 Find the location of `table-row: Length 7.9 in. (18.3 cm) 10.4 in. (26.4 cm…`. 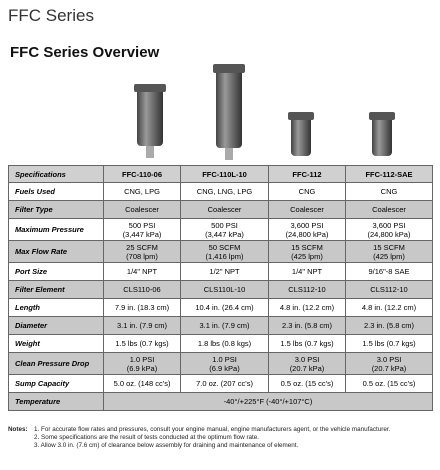

table-row: Length 7.9 in. (18.3 cm) 10.4 in. (26.4 cm… is located at coordinates (220, 307).